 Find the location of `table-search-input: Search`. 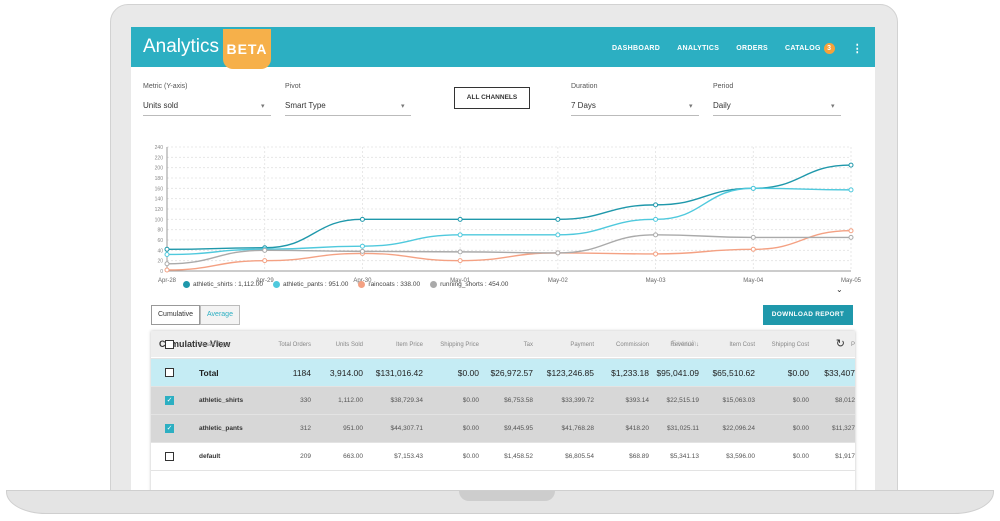

table-search-input: Search is located at coordinates (684, 343).